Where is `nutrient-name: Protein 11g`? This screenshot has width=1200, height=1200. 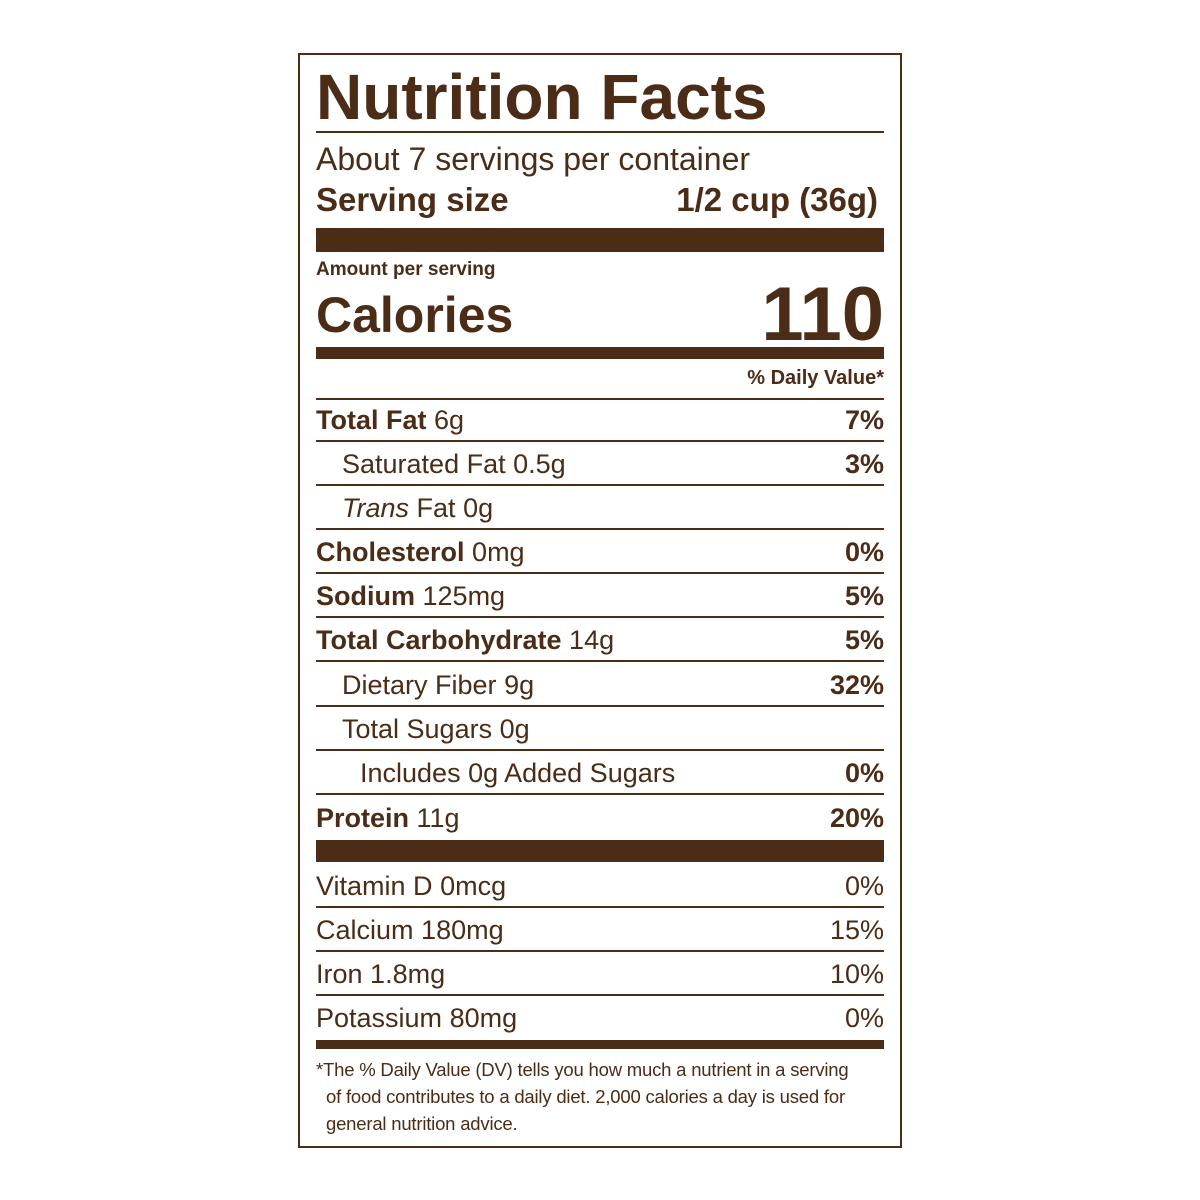
nutrient-name: Protein 11g is located at coordinates (388, 818).